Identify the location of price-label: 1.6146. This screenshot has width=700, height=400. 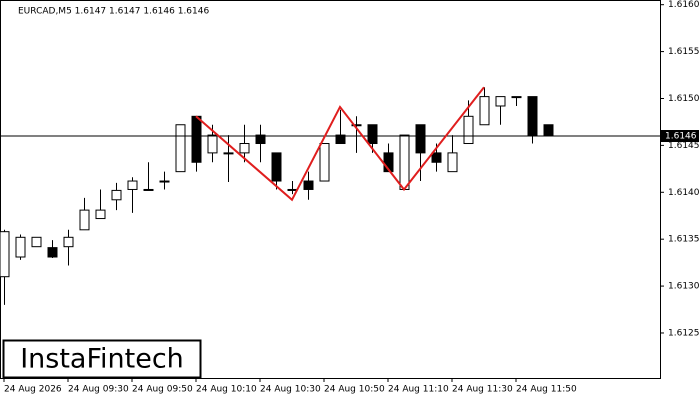
(681, 137).